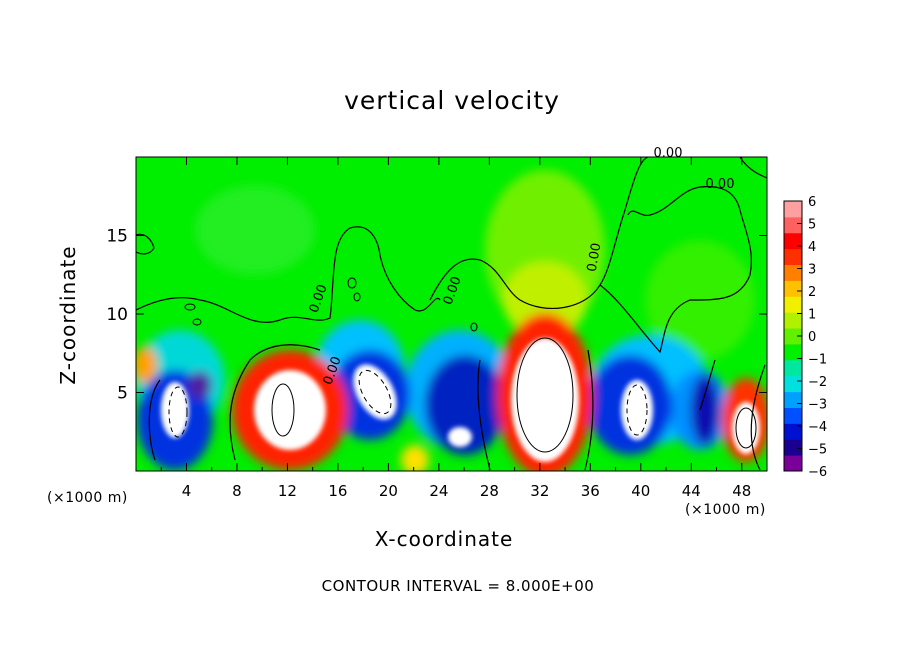 The width and height of the screenshot is (904, 654). What do you see at coordinates (408, 403) in the screenshot?
I see `negative-contours` at bounding box center [408, 403].